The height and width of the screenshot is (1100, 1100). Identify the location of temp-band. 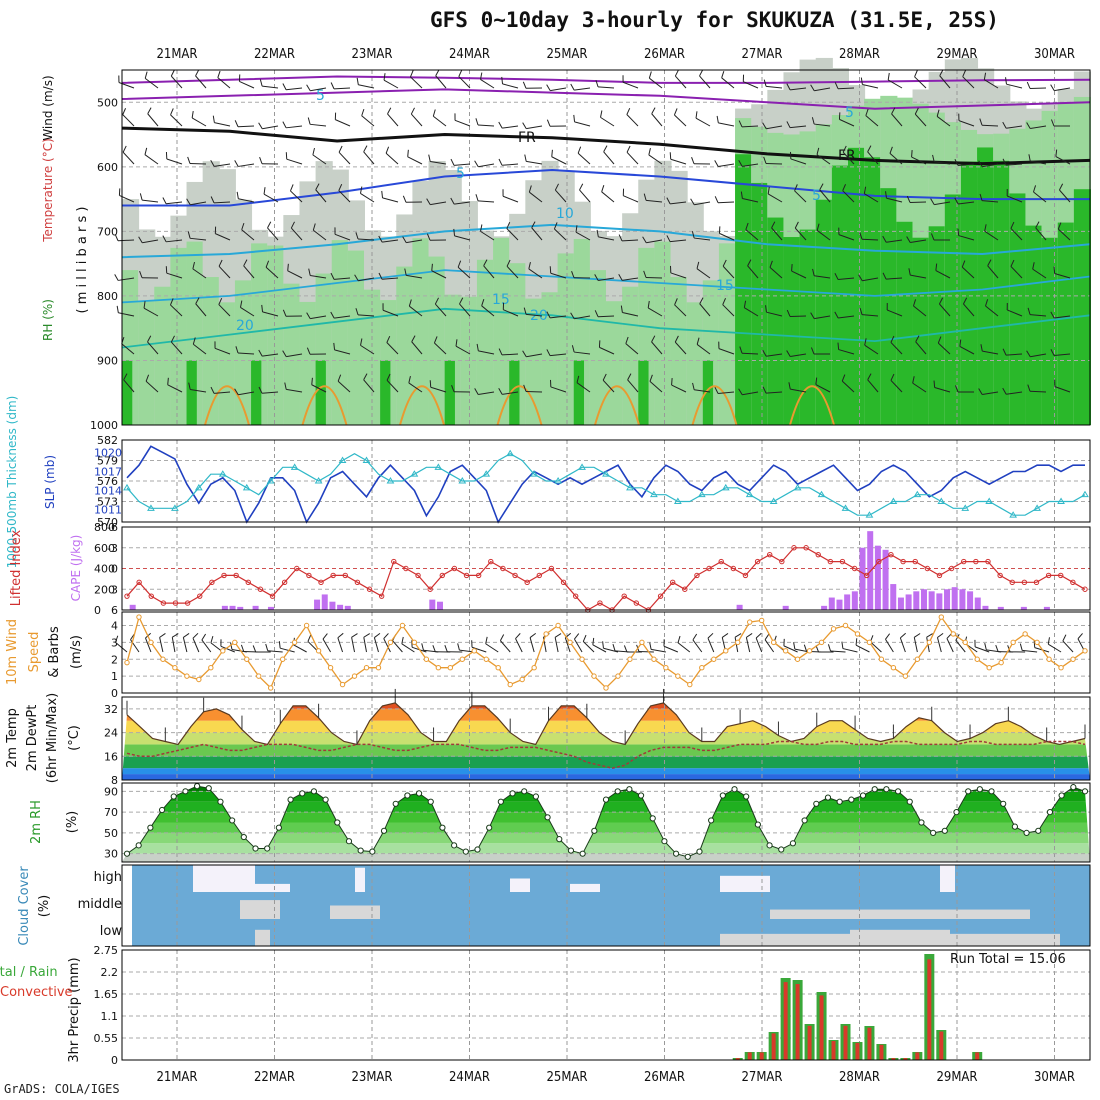
(606, 777).